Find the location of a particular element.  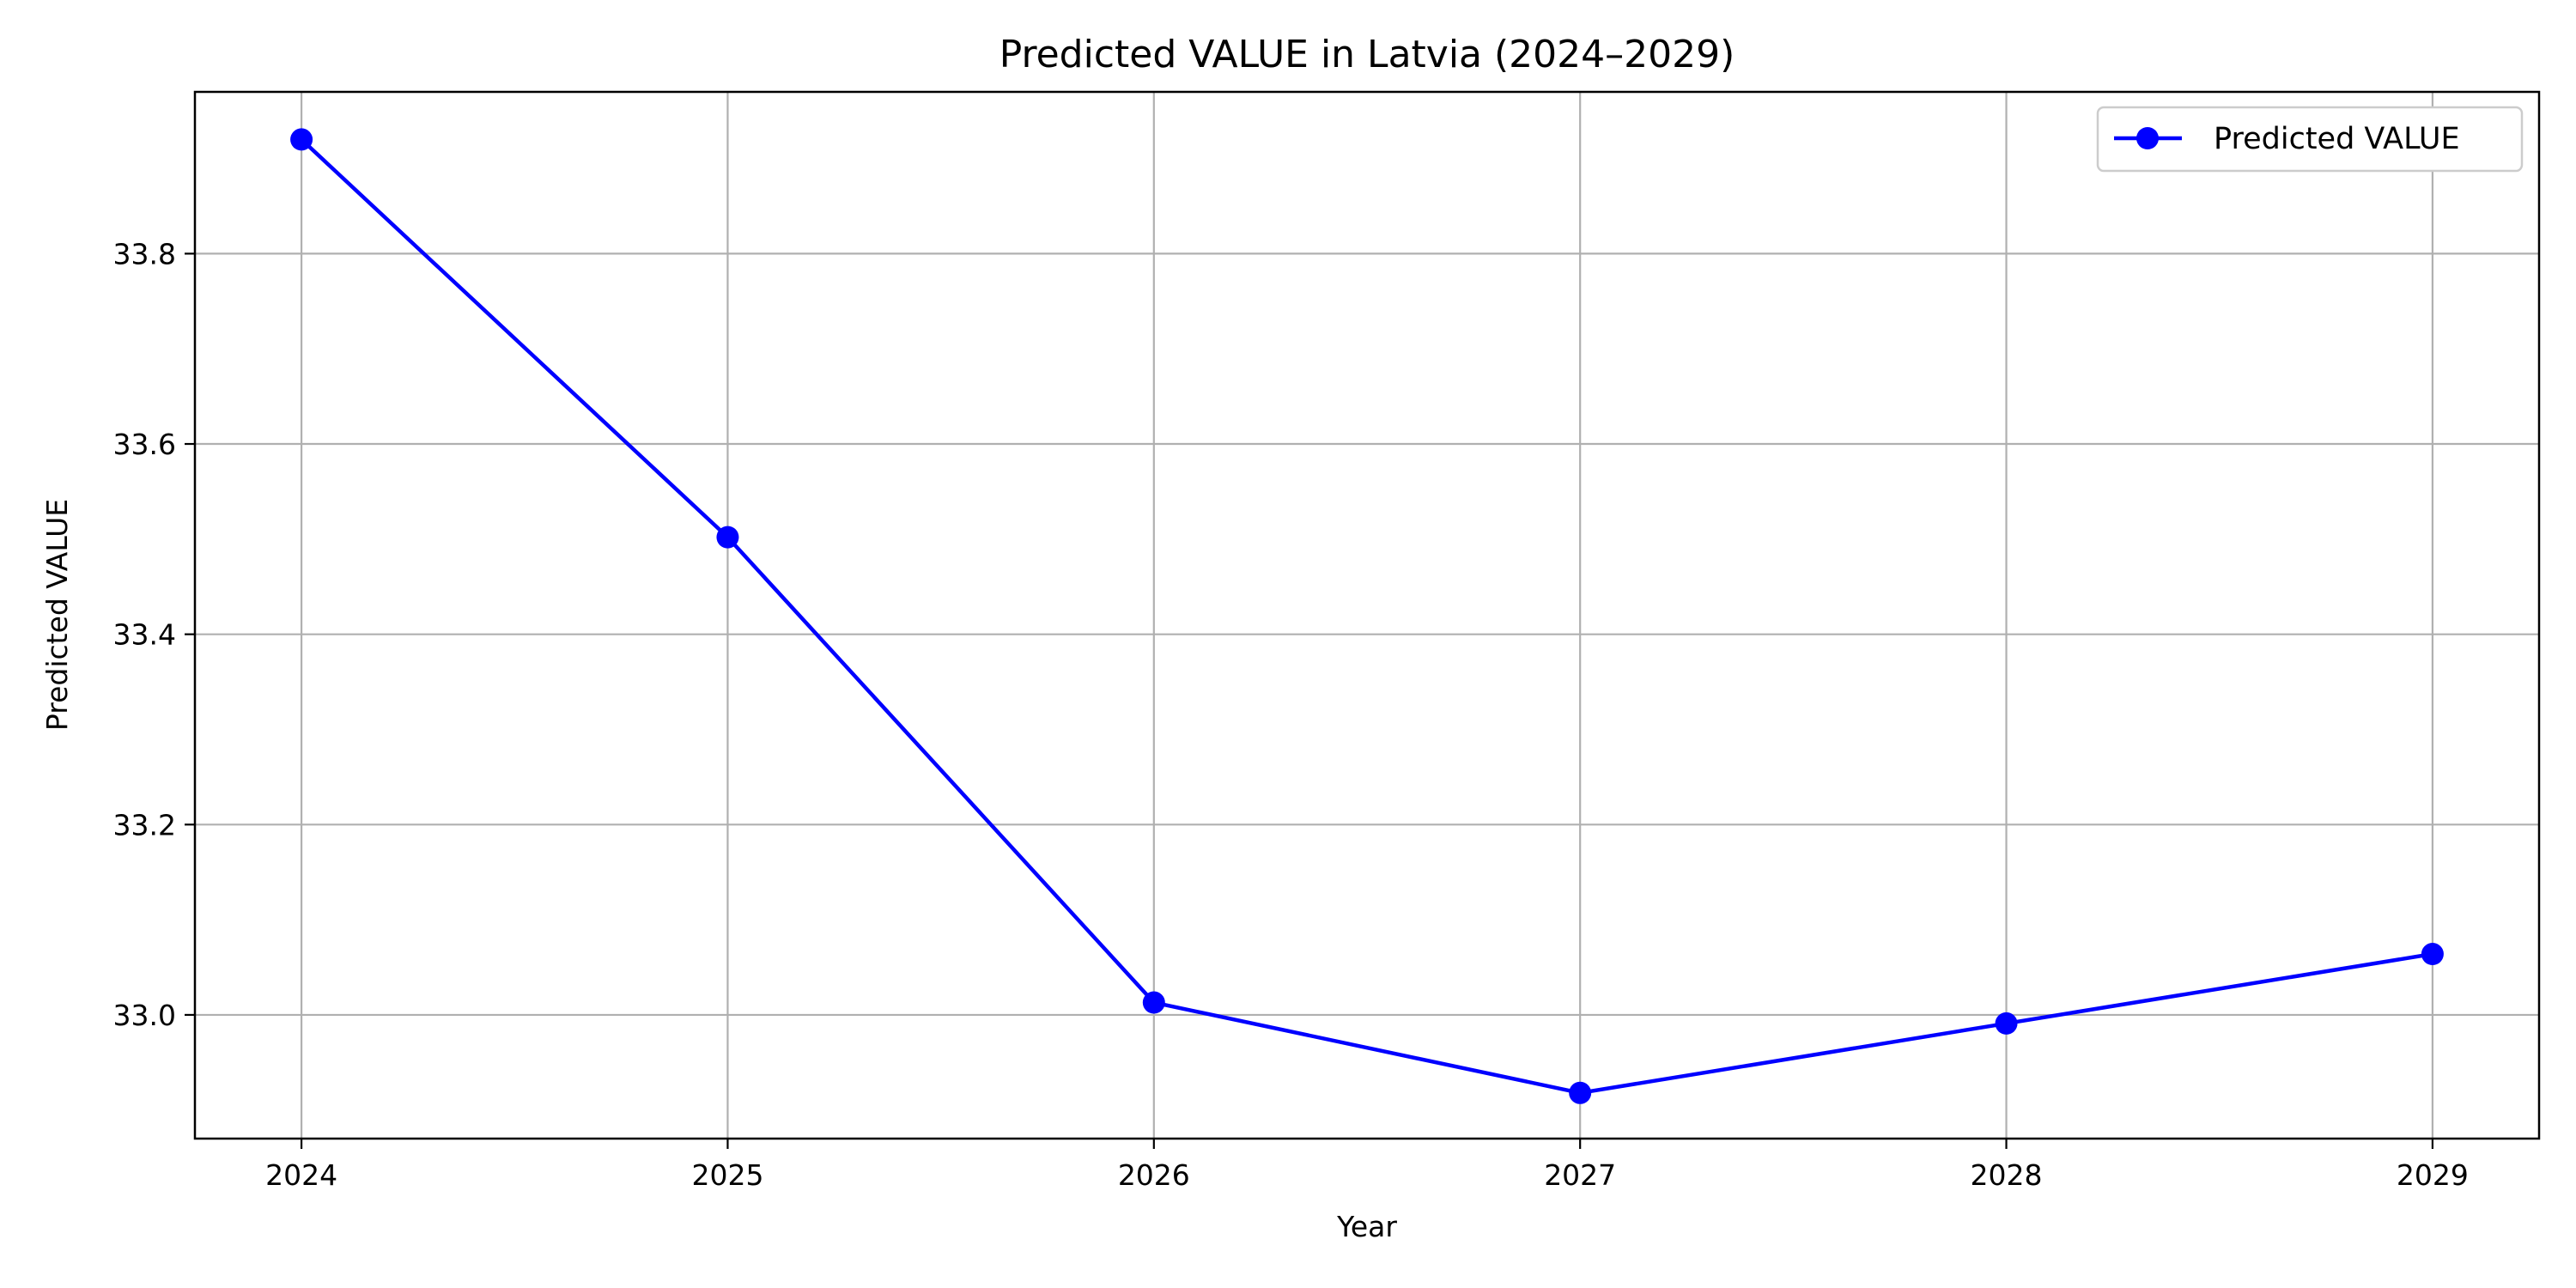

legend-circle-marker is located at coordinates (2148, 138).